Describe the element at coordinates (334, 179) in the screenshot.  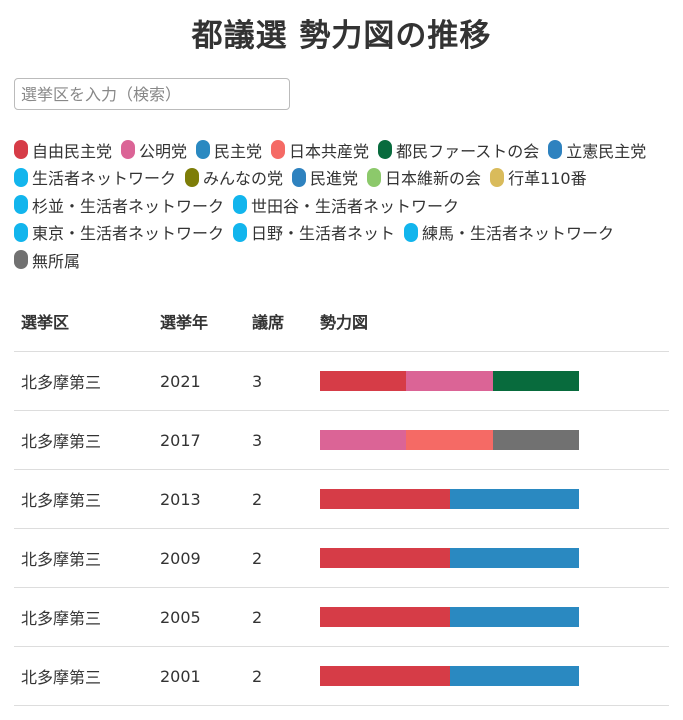
I see `legend-label: 民進党` at that location.